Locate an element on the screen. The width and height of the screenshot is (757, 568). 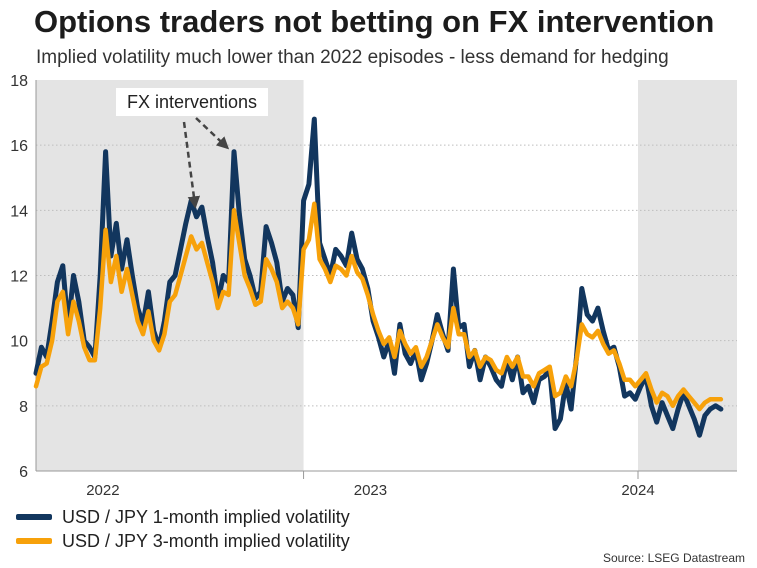
y-tick-label: 16 is located at coordinates (19, 146).